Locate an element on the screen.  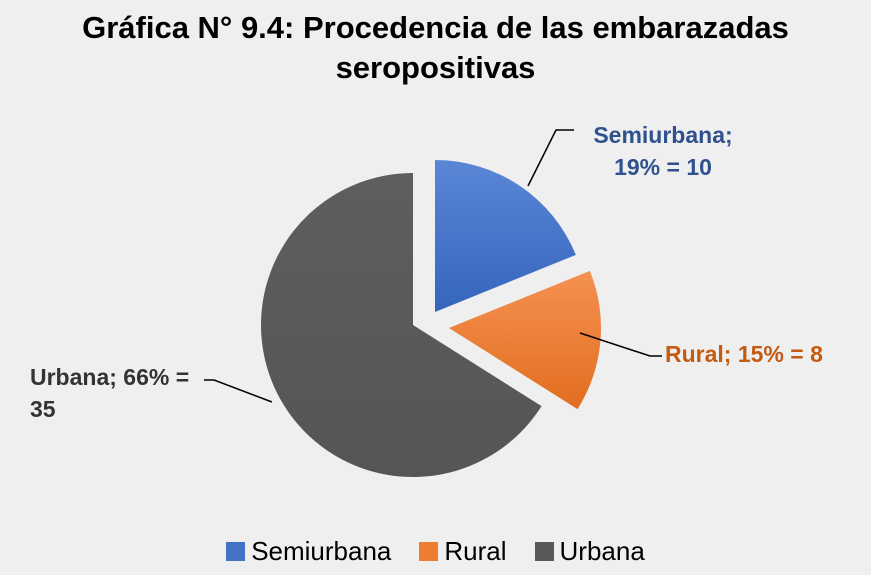
data-label: Rural; 15% = 8 is located at coordinates (744, 354).